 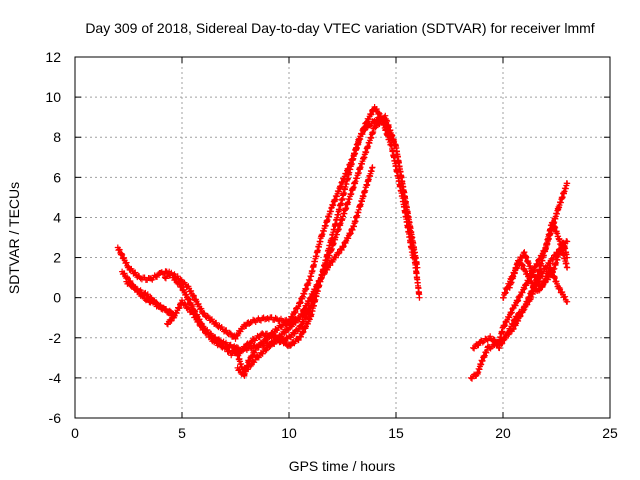 I want to click on y-tick-label: 8, so click(x=57, y=137).